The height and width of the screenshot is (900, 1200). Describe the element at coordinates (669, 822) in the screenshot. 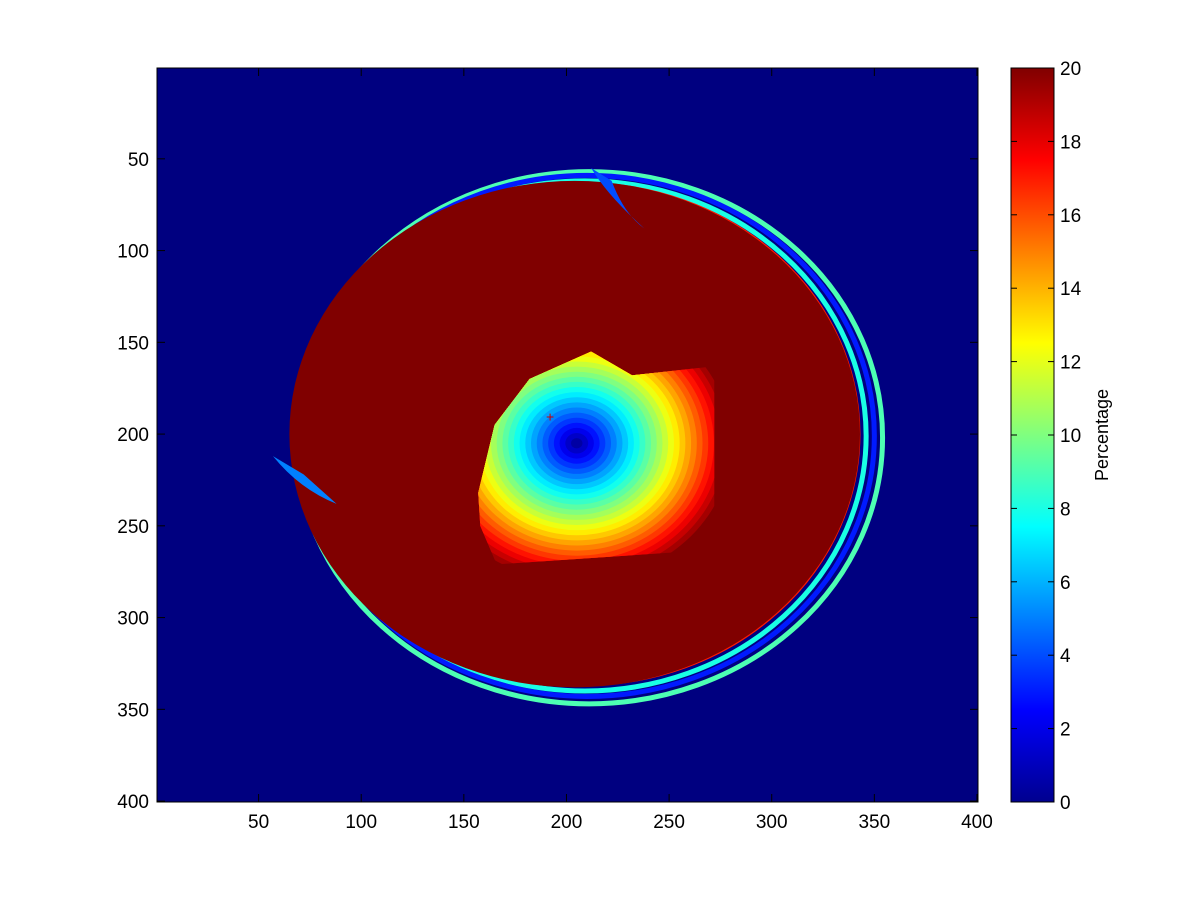

I see `x-tick-label: 250` at that location.